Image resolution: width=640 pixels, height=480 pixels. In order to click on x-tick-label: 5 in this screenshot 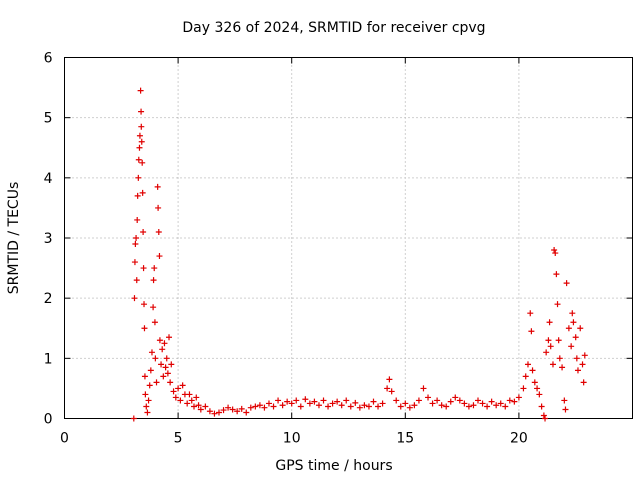, I will do `click(178, 439)`.